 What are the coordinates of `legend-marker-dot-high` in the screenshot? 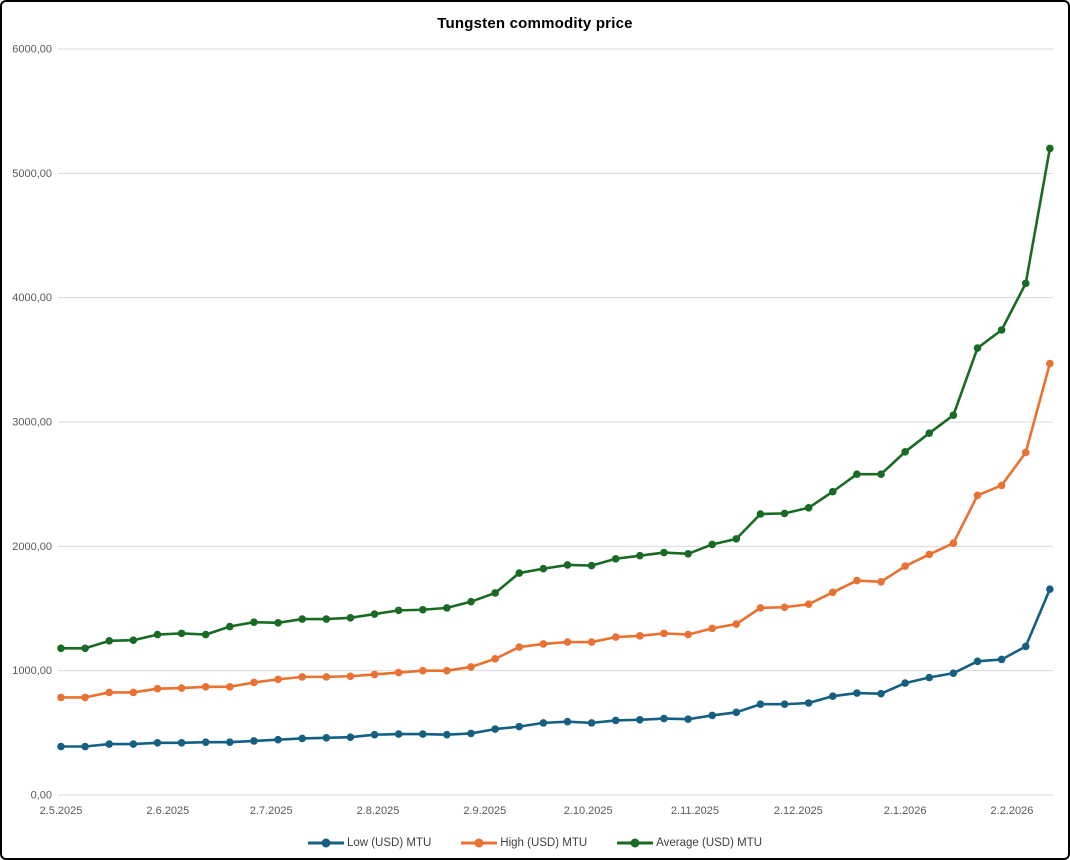 It's located at (479, 843).